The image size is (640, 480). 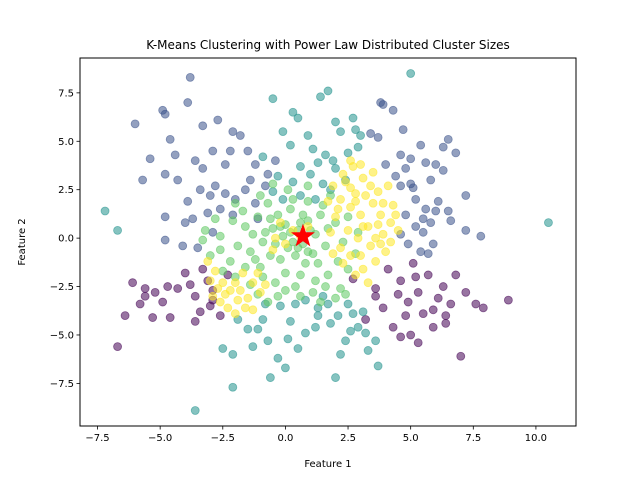 What do you see at coordinates (411, 438) in the screenshot?
I see `x-tick-label: 5.0` at bounding box center [411, 438].